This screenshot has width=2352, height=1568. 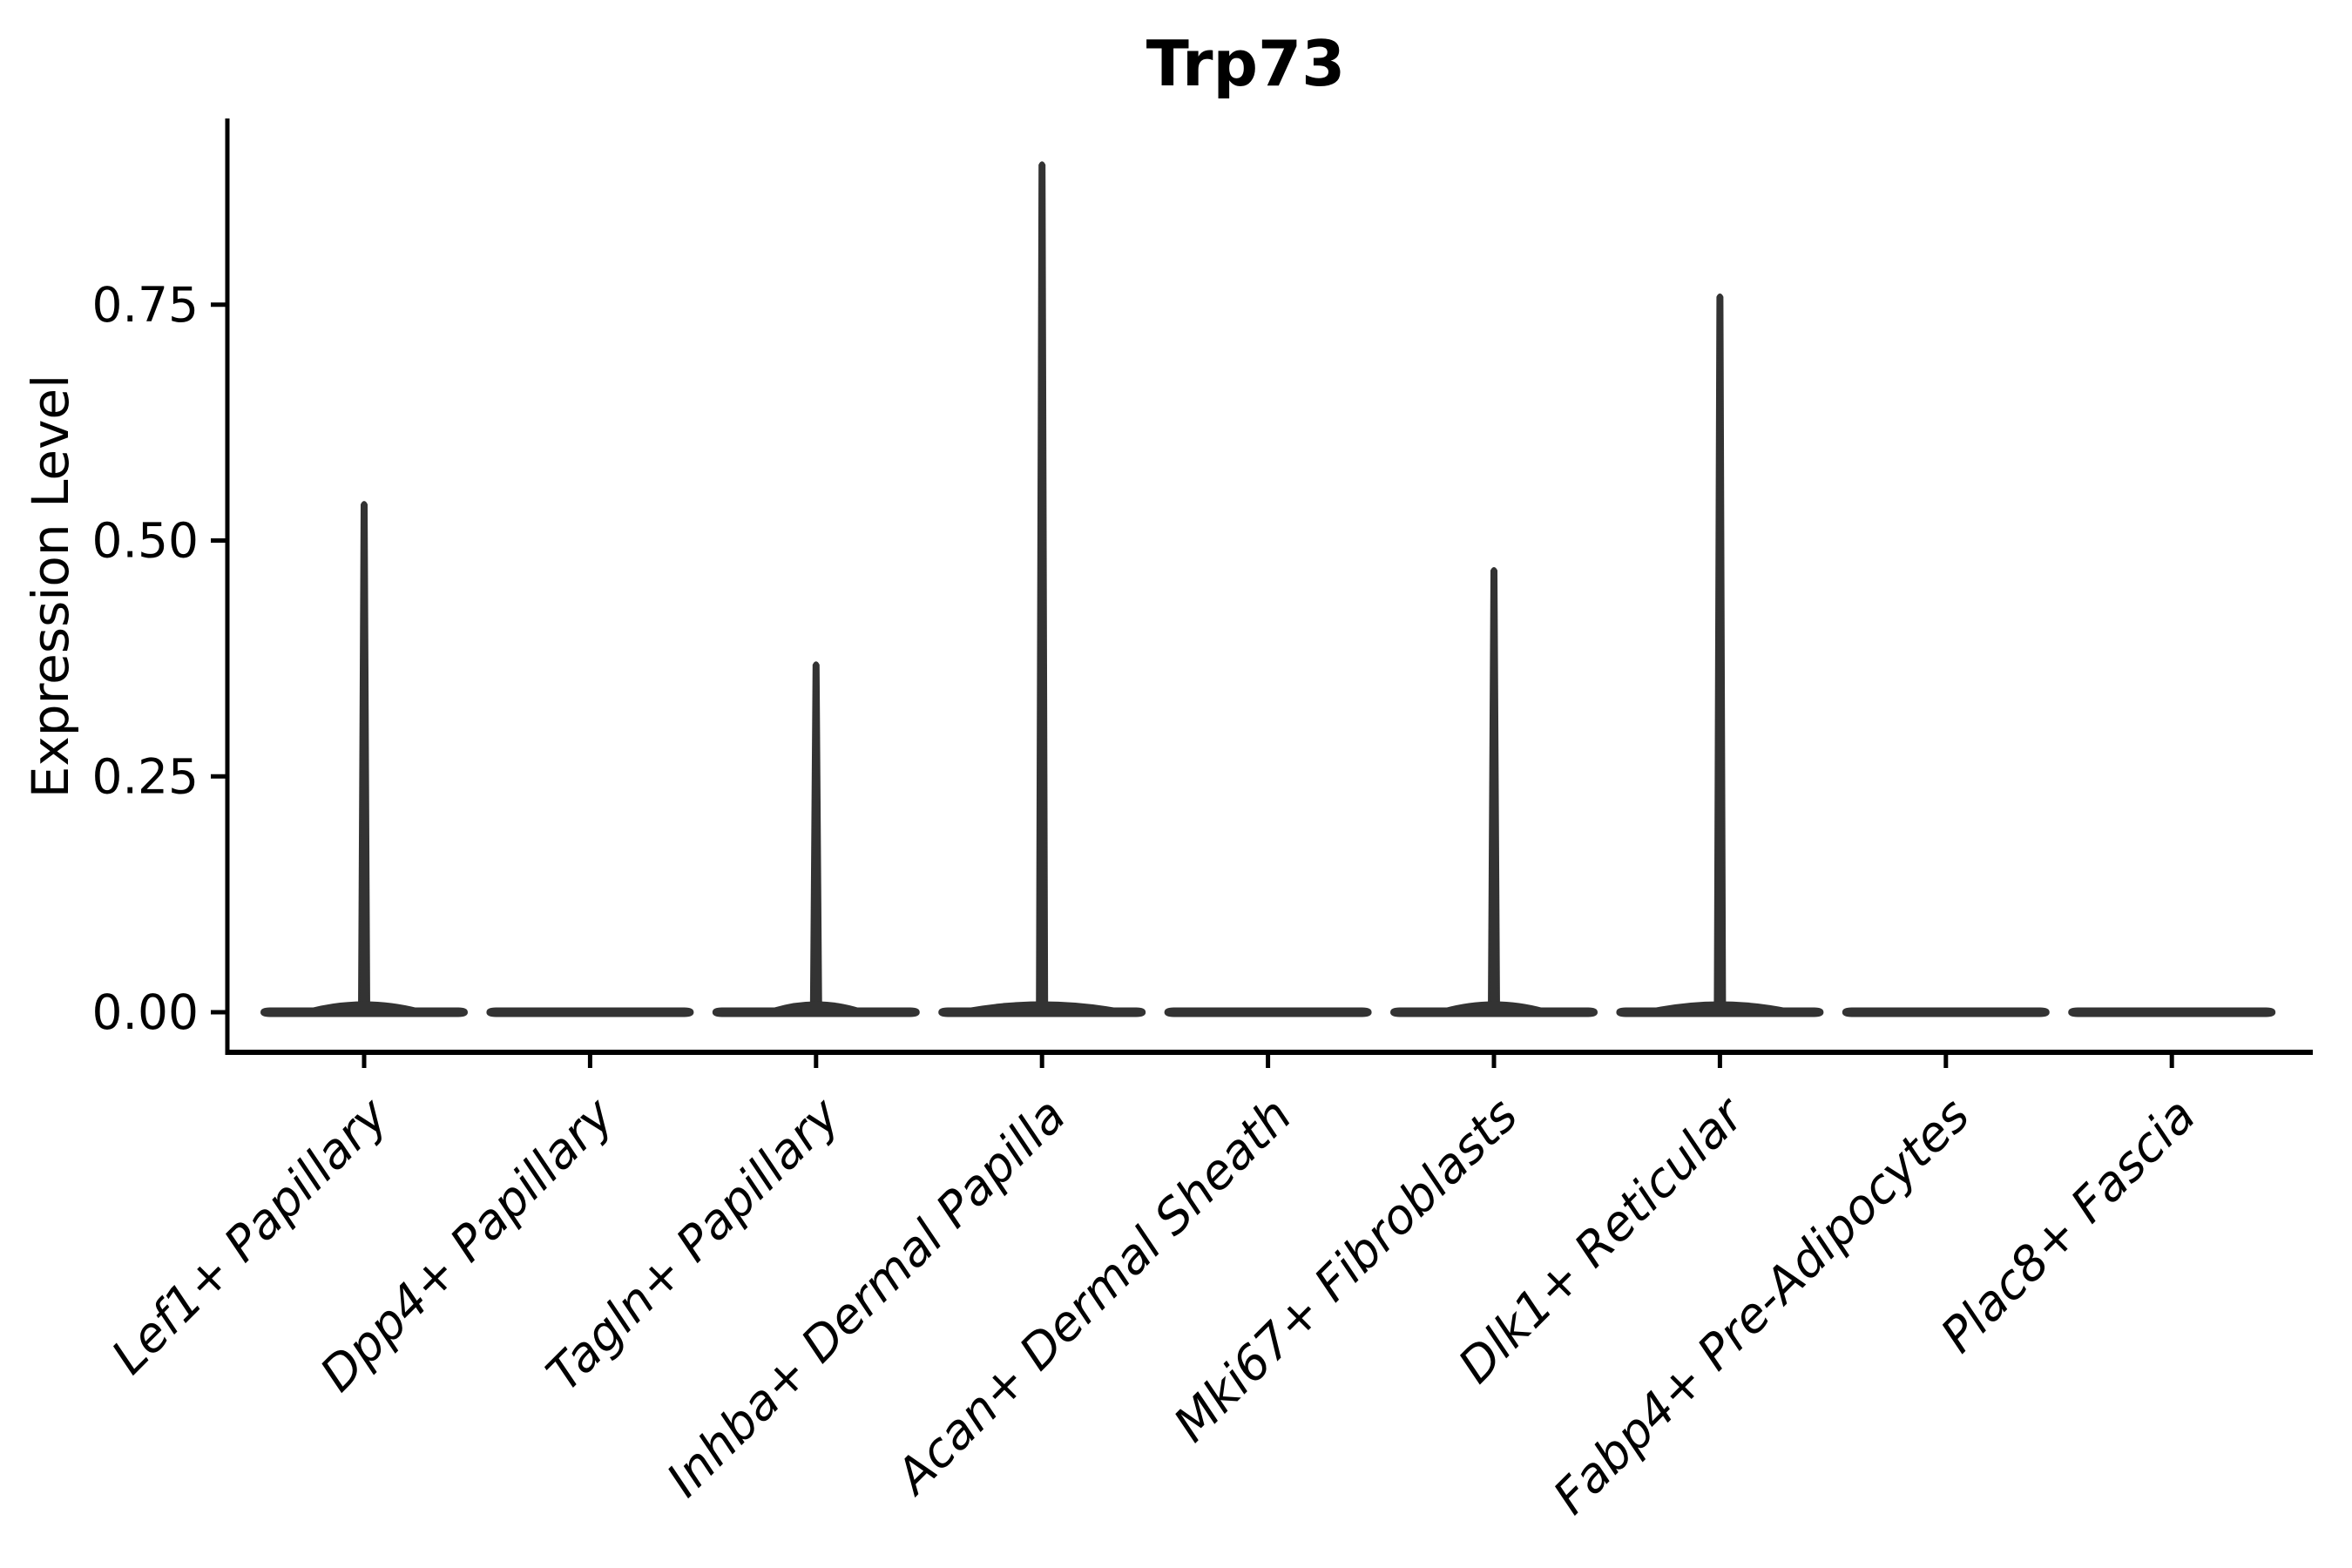 What do you see at coordinates (1093, 1296) in the screenshot?
I see `x-tick-label: Acan+ Dermal Sheath` at bounding box center [1093, 1296].